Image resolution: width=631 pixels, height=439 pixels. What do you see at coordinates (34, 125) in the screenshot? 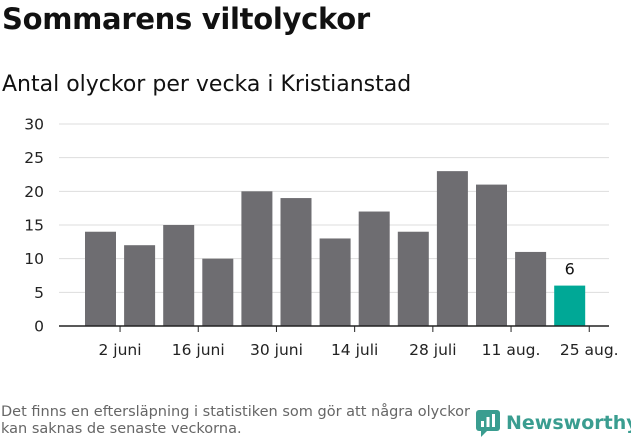
I see `y-tick-label: 30` at bounding box center [34, 125].